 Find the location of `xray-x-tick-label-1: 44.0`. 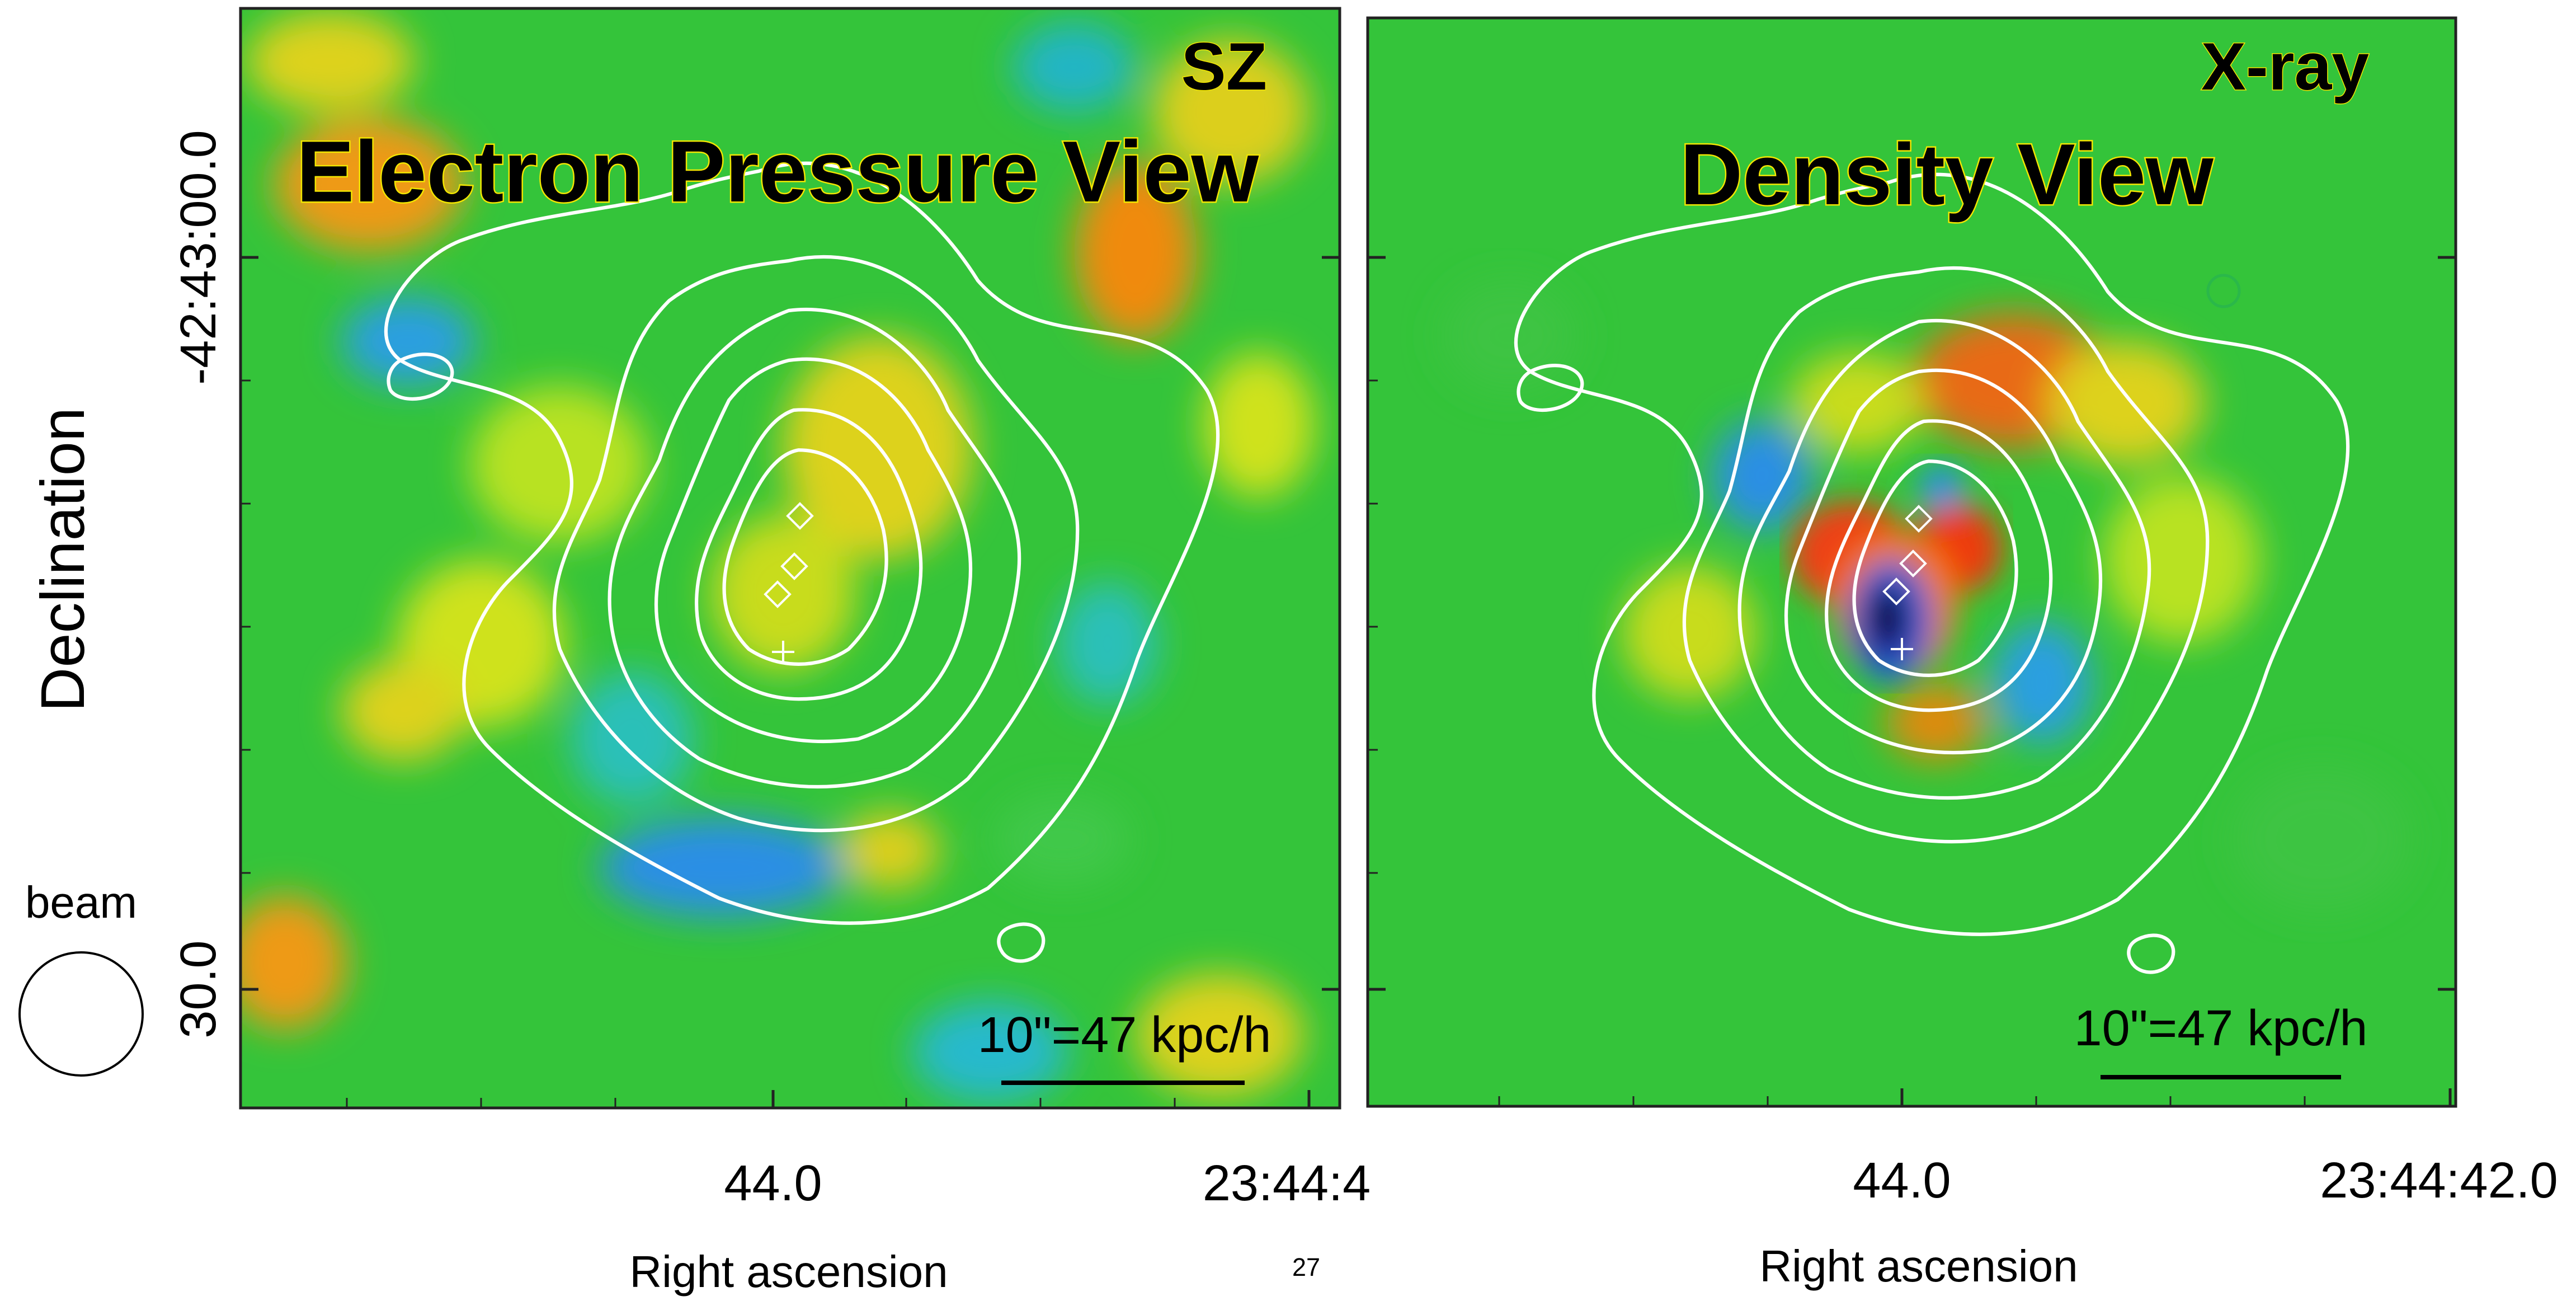

xray-x-tick-label-1: 44.0 is located at coordinates (1902, 1181).